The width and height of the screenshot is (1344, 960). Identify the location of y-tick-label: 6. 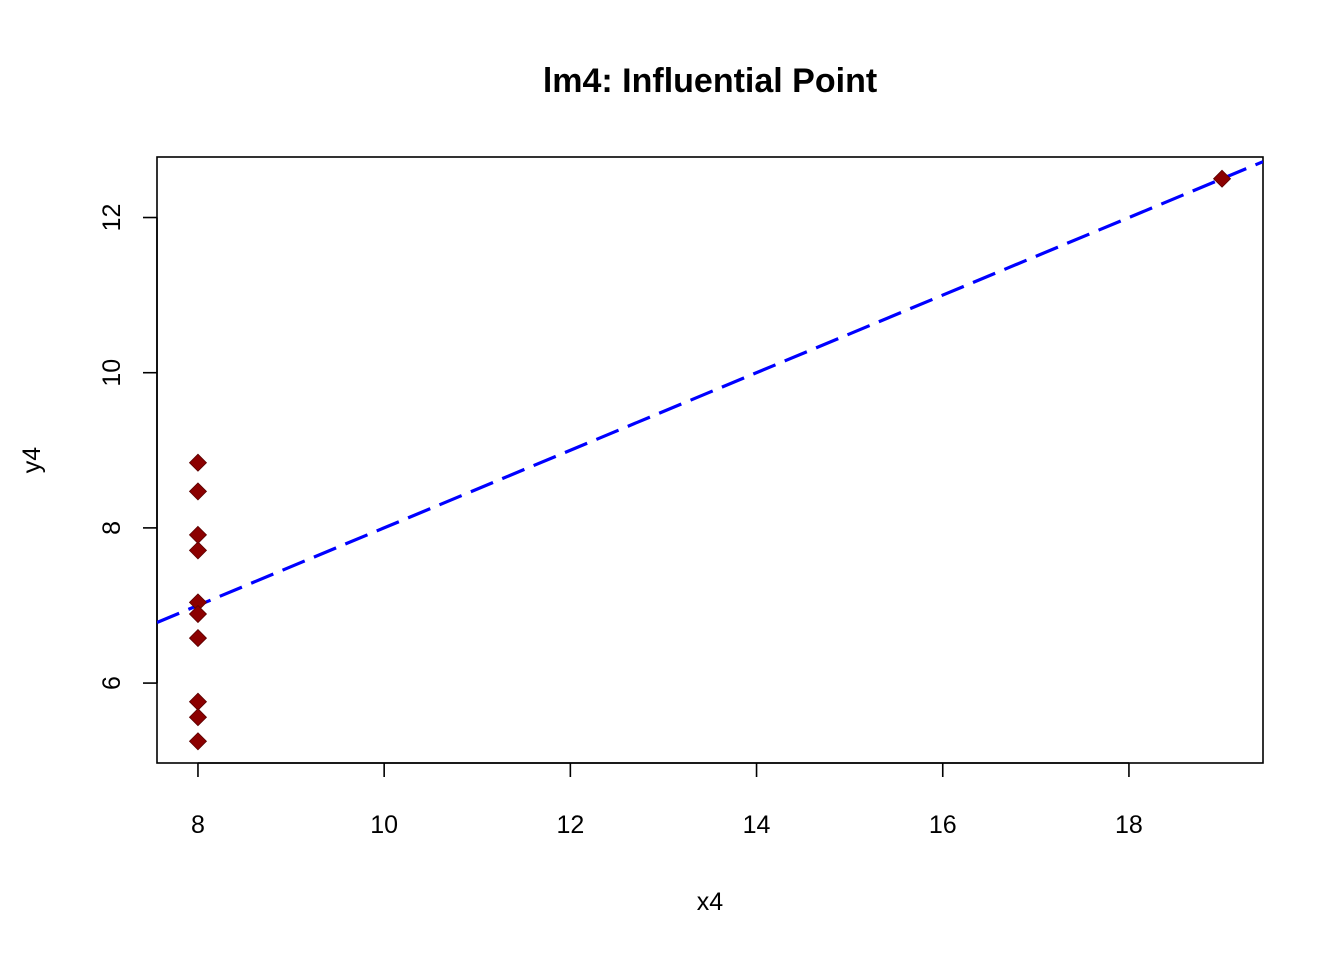
(112, 683).